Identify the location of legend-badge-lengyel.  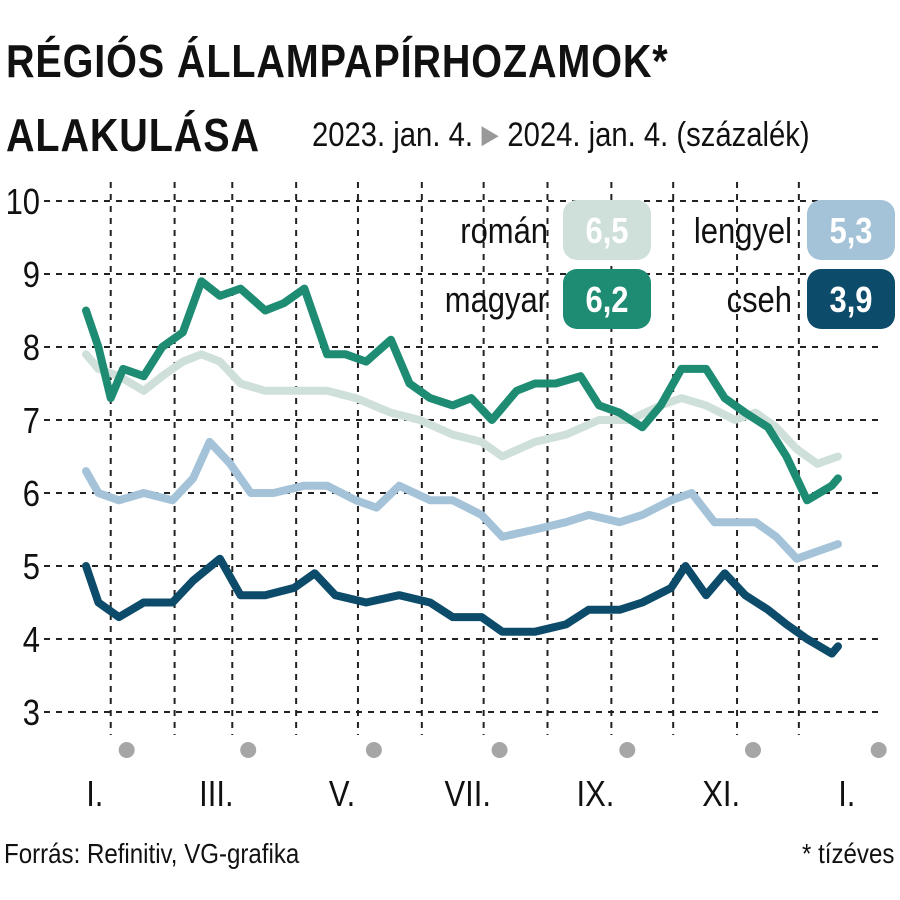
(851, 230).